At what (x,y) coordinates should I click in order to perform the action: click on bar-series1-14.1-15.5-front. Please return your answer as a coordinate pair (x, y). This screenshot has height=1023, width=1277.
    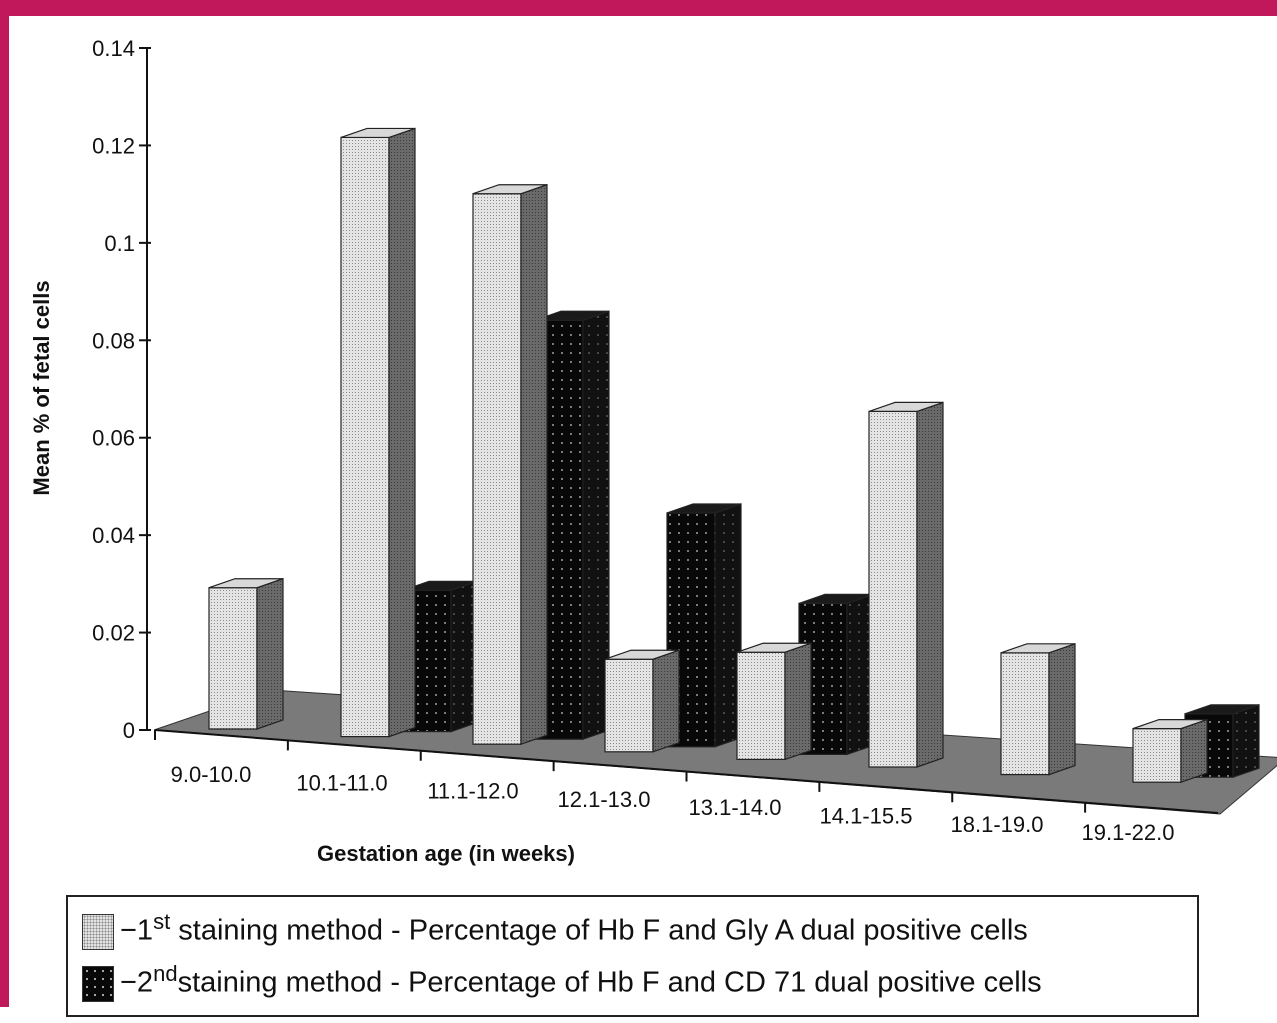
    Looking at the image, I should click on (893, 589).